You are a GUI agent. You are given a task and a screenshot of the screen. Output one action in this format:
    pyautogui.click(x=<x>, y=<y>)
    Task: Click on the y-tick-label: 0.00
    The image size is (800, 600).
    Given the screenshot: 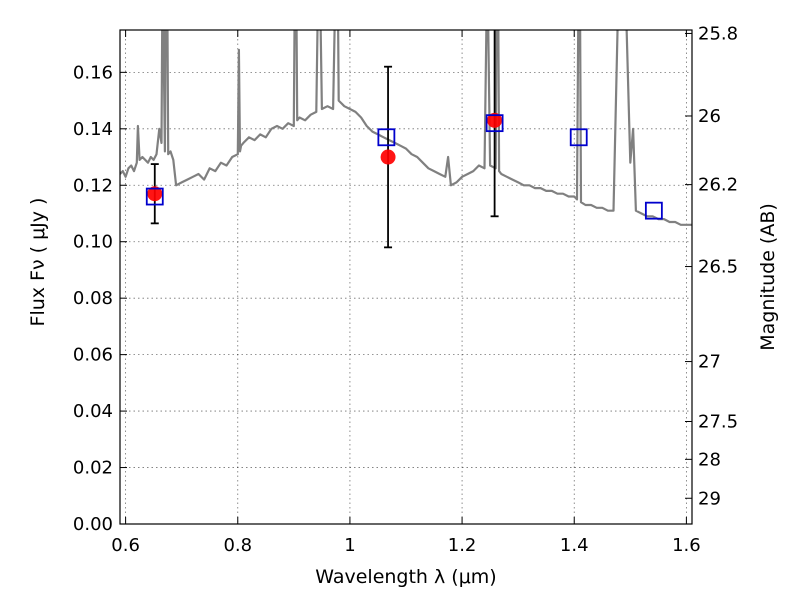 What is the action you would take?
    pyautogui.click(x=93, y=524)
    